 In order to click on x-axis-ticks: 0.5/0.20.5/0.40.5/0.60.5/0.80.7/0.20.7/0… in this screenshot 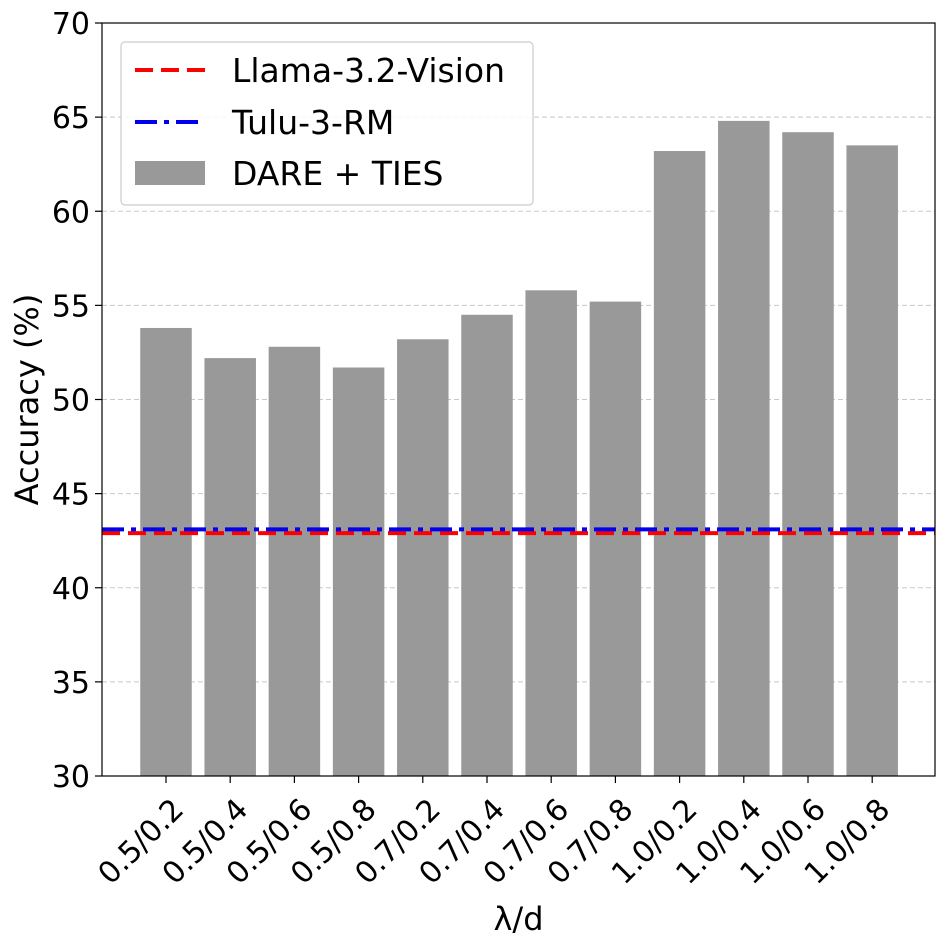, I will do `click(494, 834)`.